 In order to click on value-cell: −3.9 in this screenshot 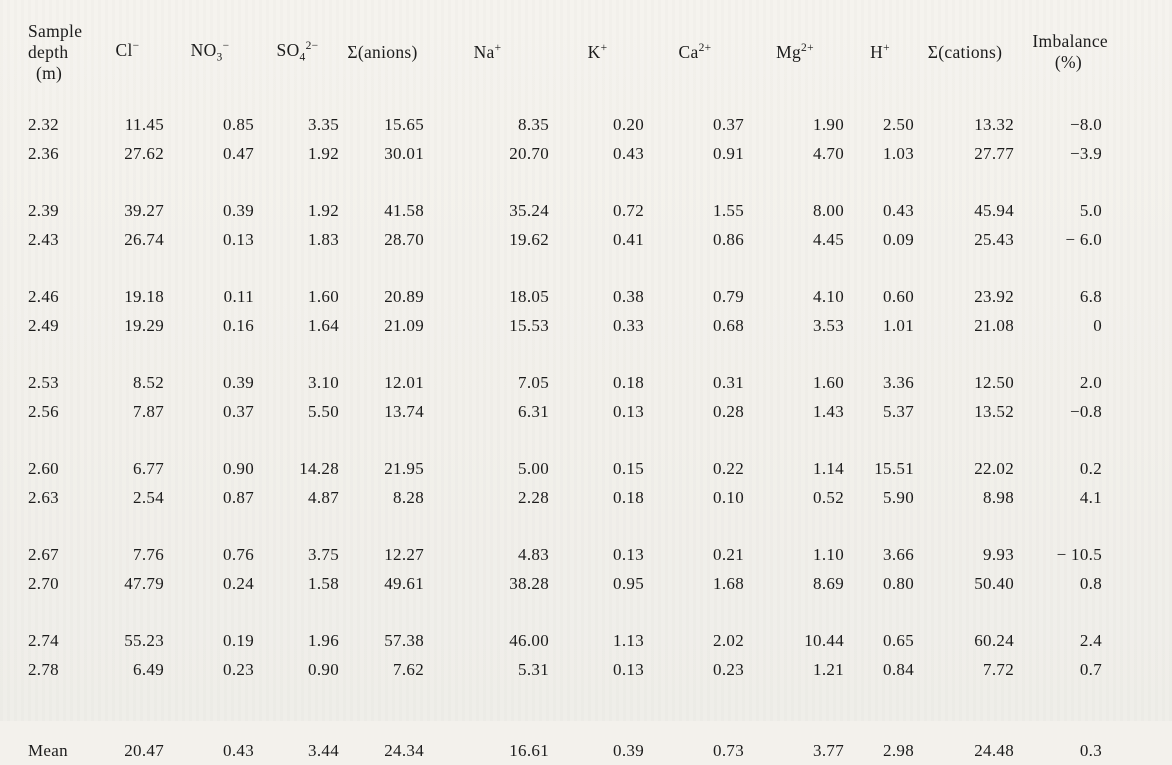, I will do `click(1085, 153)`.